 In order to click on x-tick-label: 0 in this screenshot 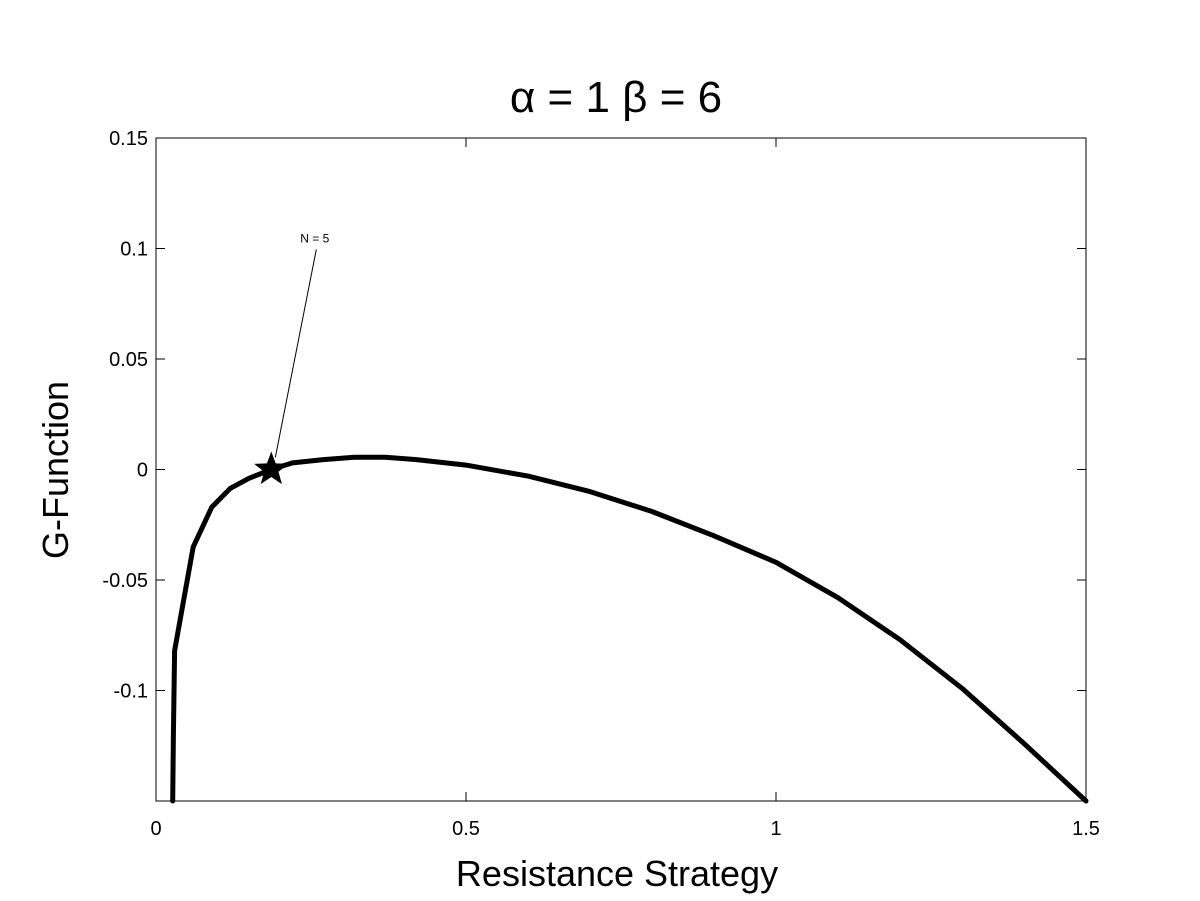, I will do `click(155, 829)`.